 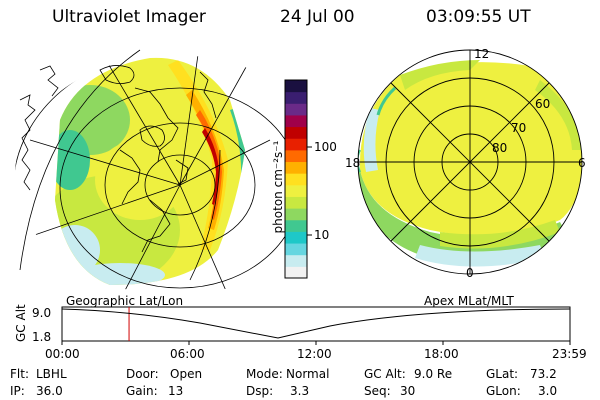 What do you see at coordinates (19, 374) in the screenshot?
I see `flt-label: Flt:` at bounding box center [19, 374].